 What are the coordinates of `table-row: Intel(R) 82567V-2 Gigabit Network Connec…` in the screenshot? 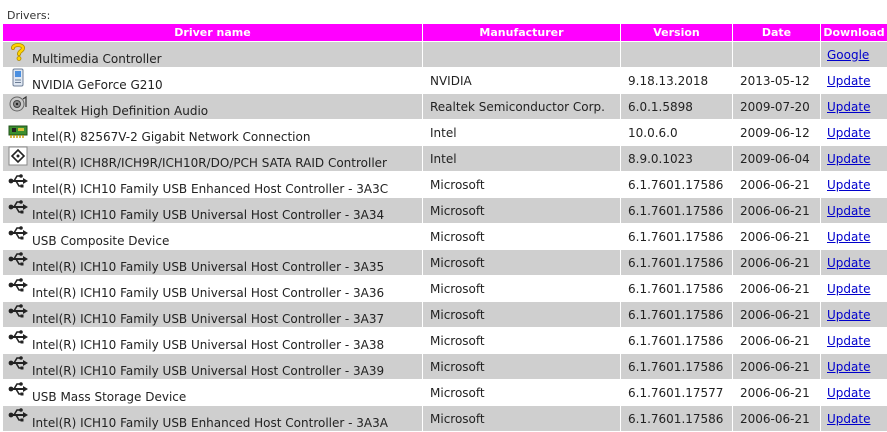 It's located at (445, 132).